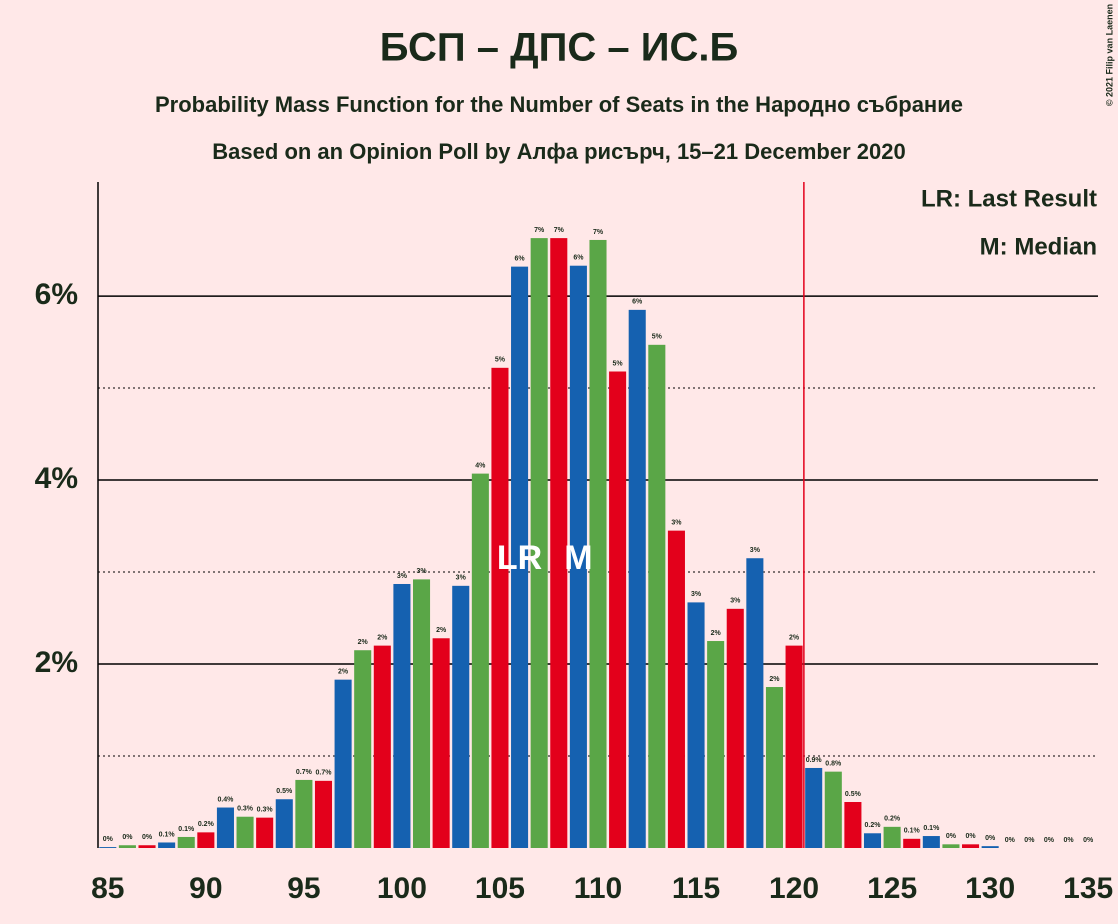  What do you see at coordinates (1009, 198) in the screenshot?
I see `legend-entry: LR: Last Result` at bounding box center [1009, 198].